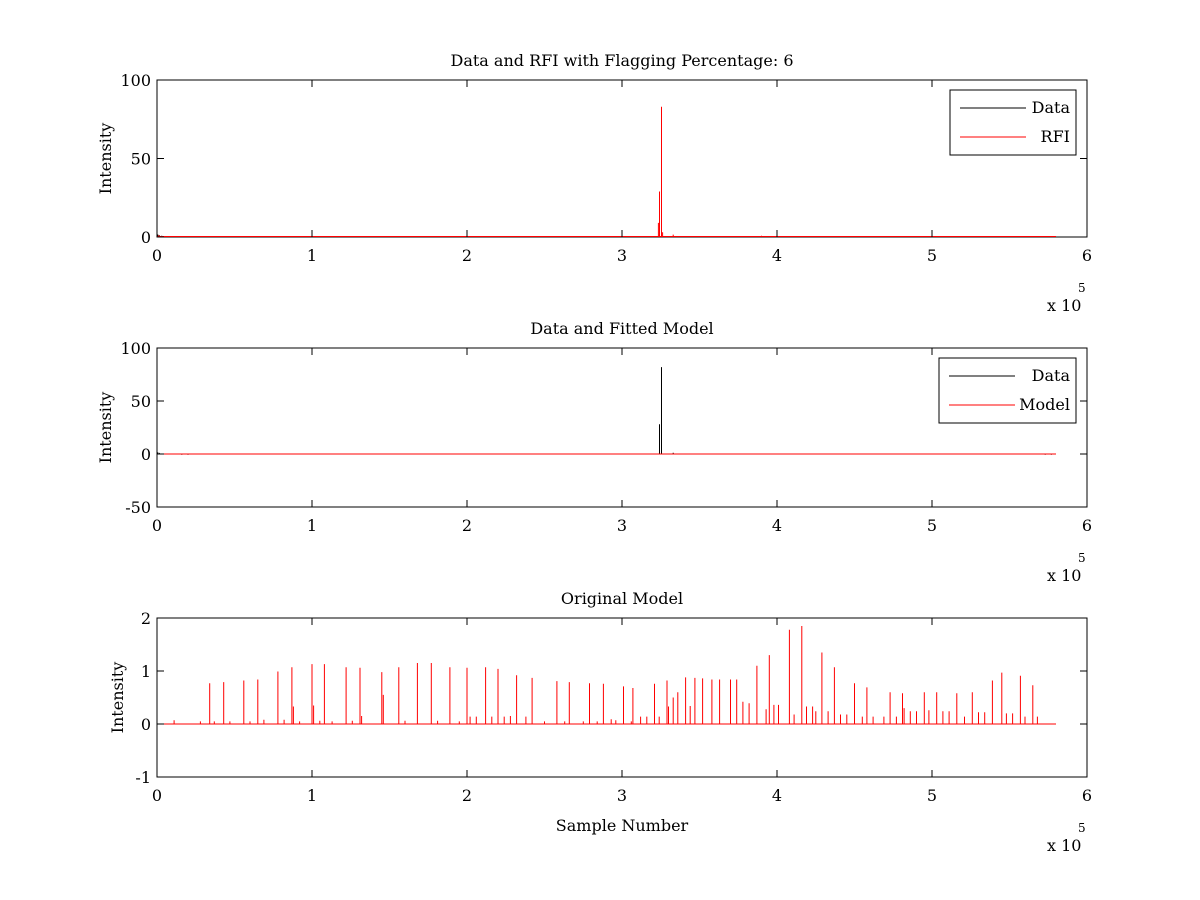  Describe the element at coordinates (621, 60) in the screenshot. I see `chart-title: Data and RFI with Flagging Percentage: 6` at that location.